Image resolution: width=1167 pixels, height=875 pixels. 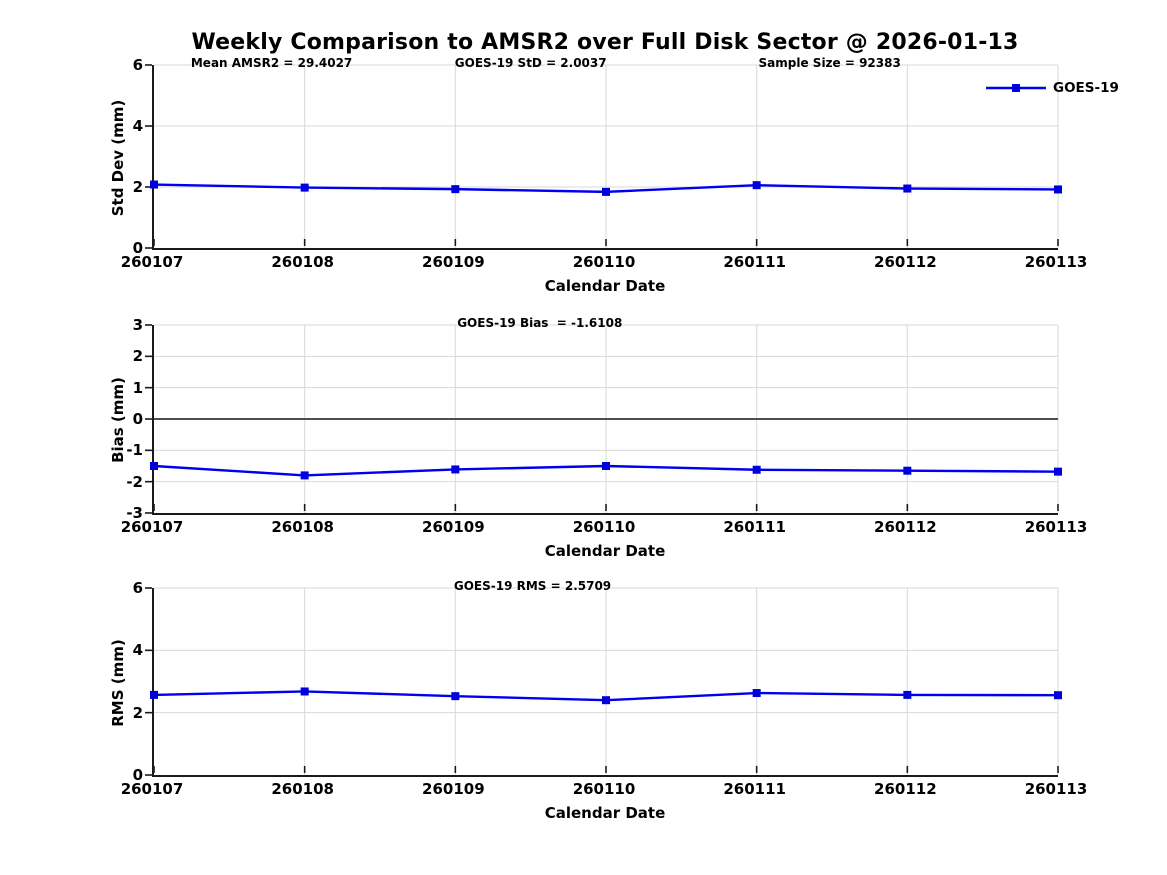 I want to click on y-tick-label: 1, so click(x=137, y=387).